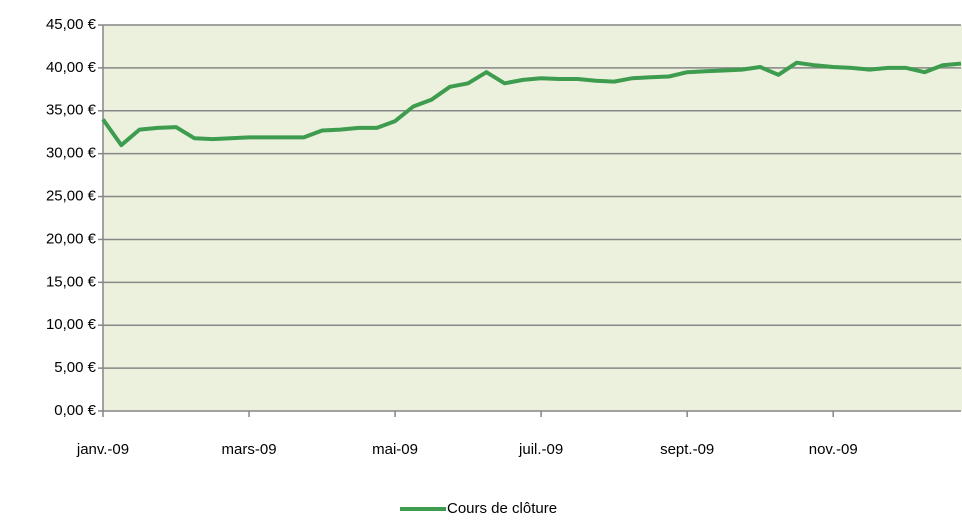 Image resolution: width=962 pixels, height=520 pixels. I want to click on y-tick-label: 5,00 €, so click(75, 367).